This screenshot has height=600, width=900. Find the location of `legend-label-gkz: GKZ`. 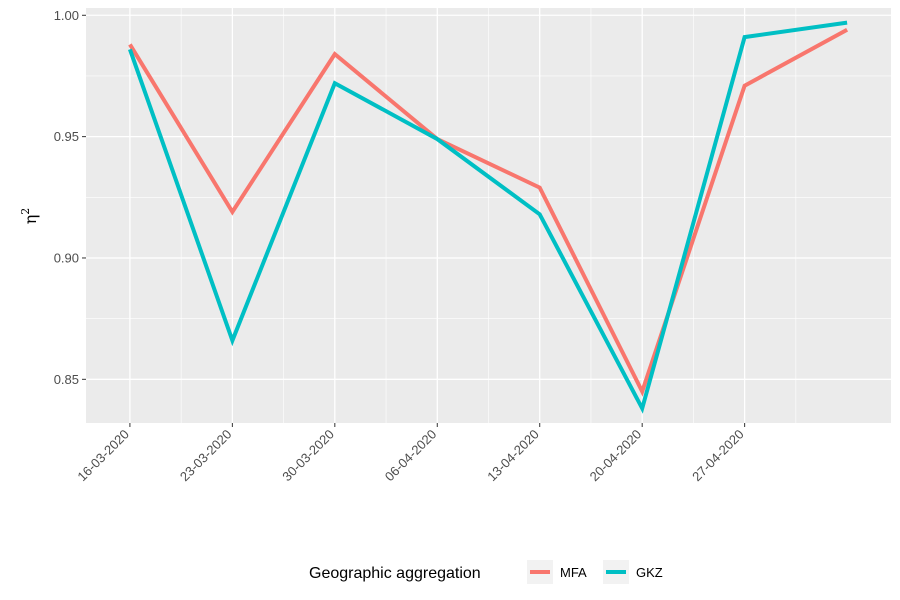

legend-label-gkz: GKZ is located at coordinates (649, 572).